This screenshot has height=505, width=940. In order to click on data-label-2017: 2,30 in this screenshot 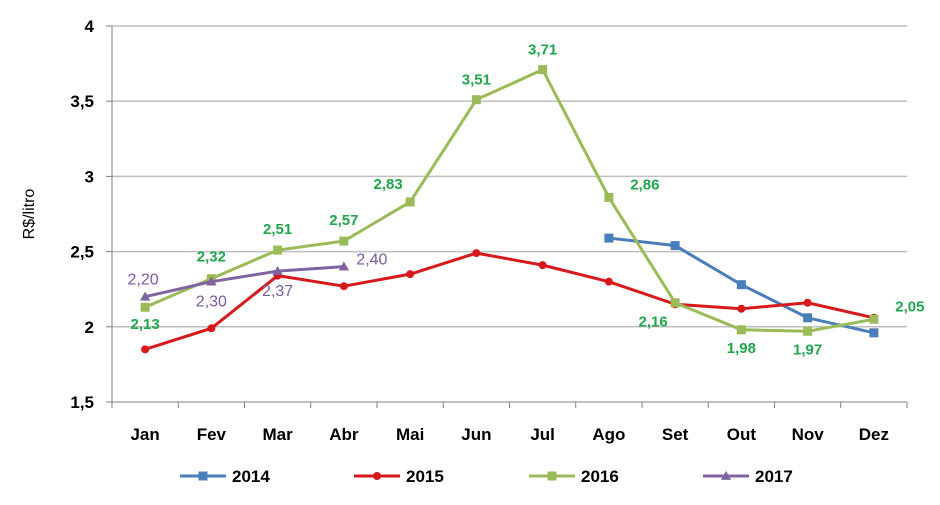, I will do `click(211, 302)`.